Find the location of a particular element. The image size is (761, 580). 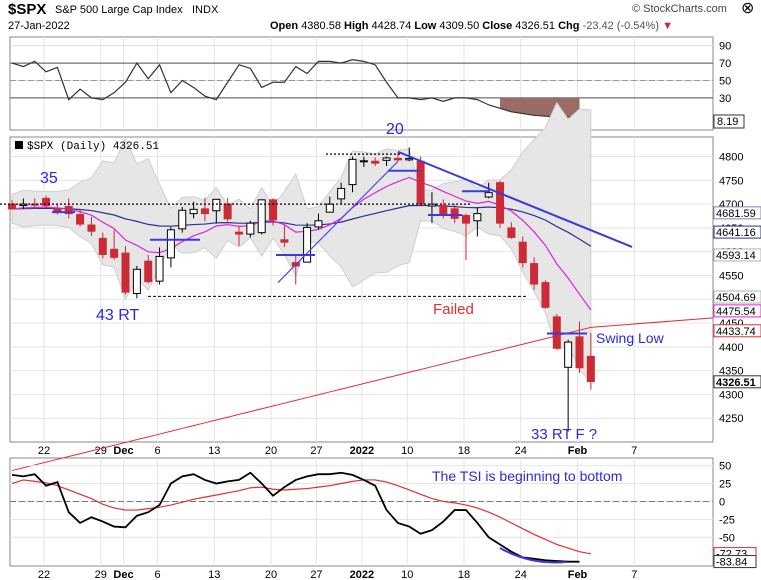

tsi-x-tick-label: 2022 is located at coordinates (362, 574).